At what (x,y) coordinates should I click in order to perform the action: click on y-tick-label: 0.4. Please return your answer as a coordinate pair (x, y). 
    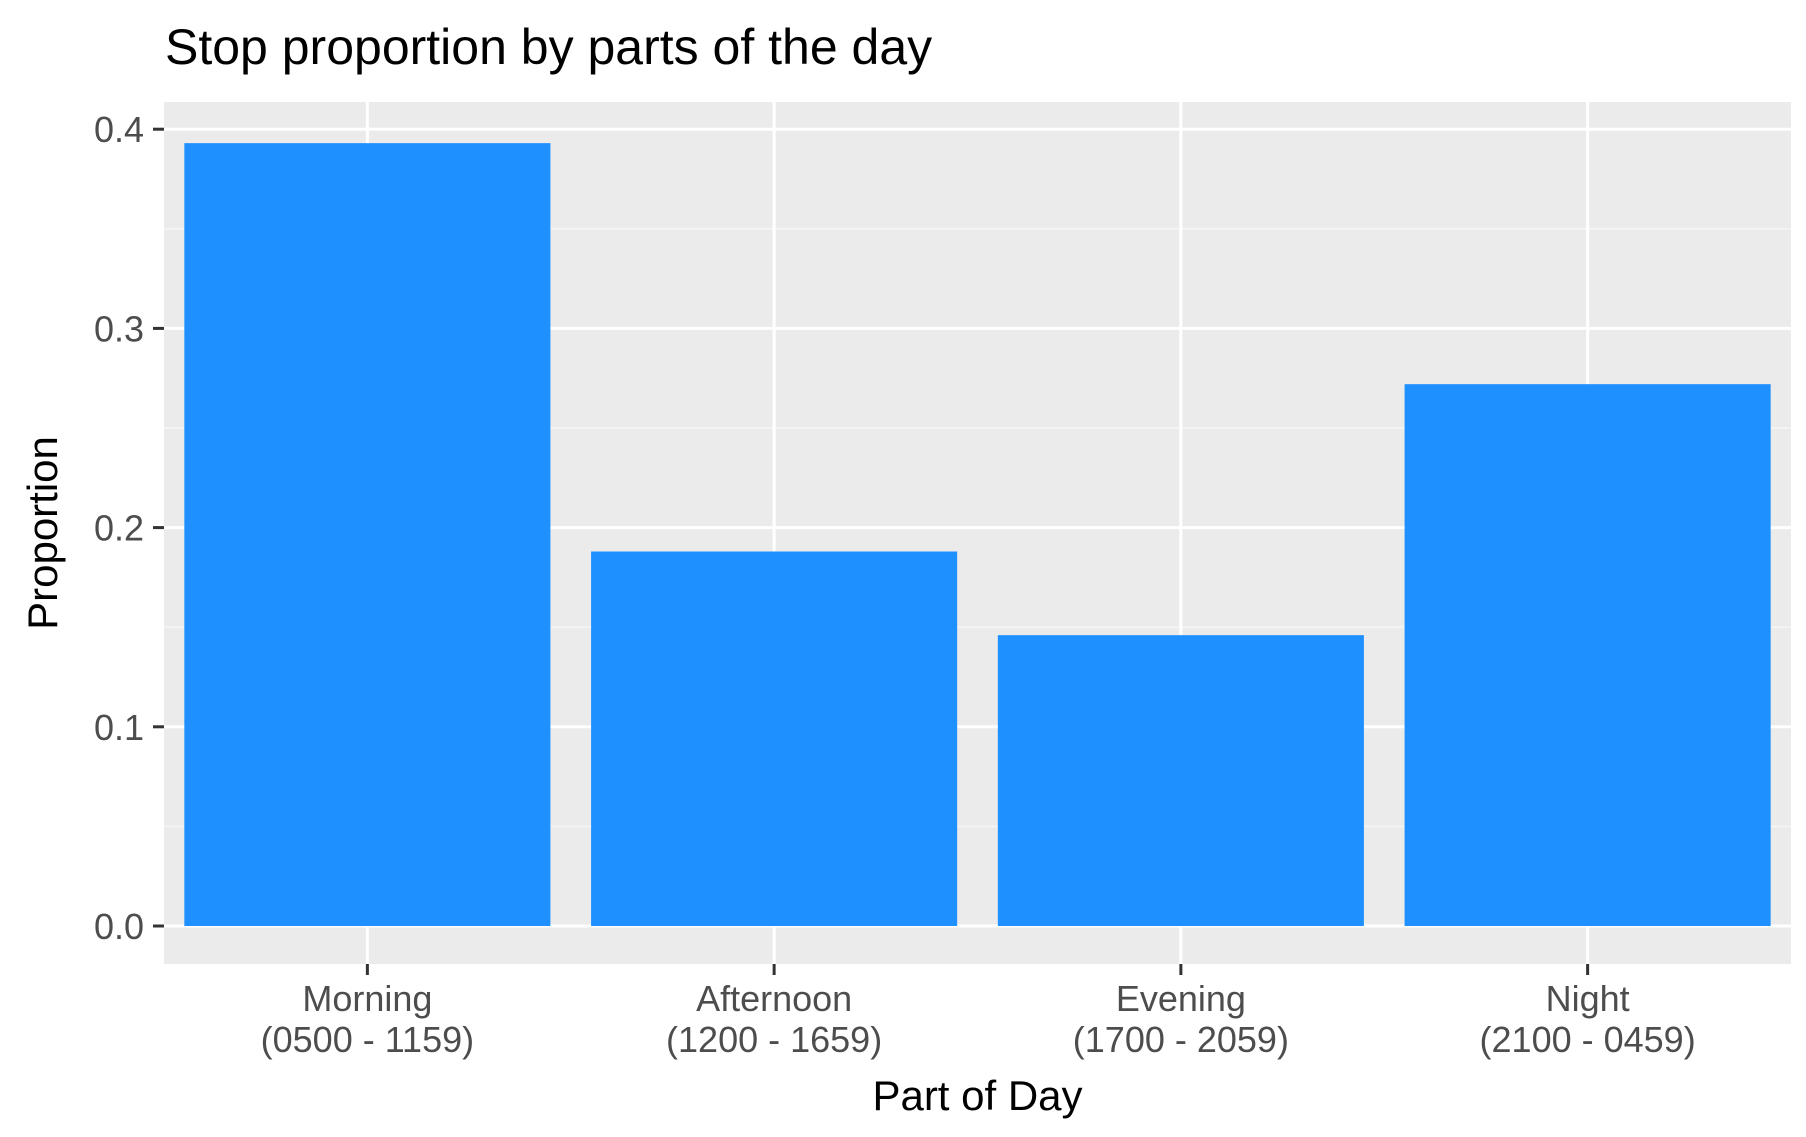
    Looking at the image, I should click on (119, 129).